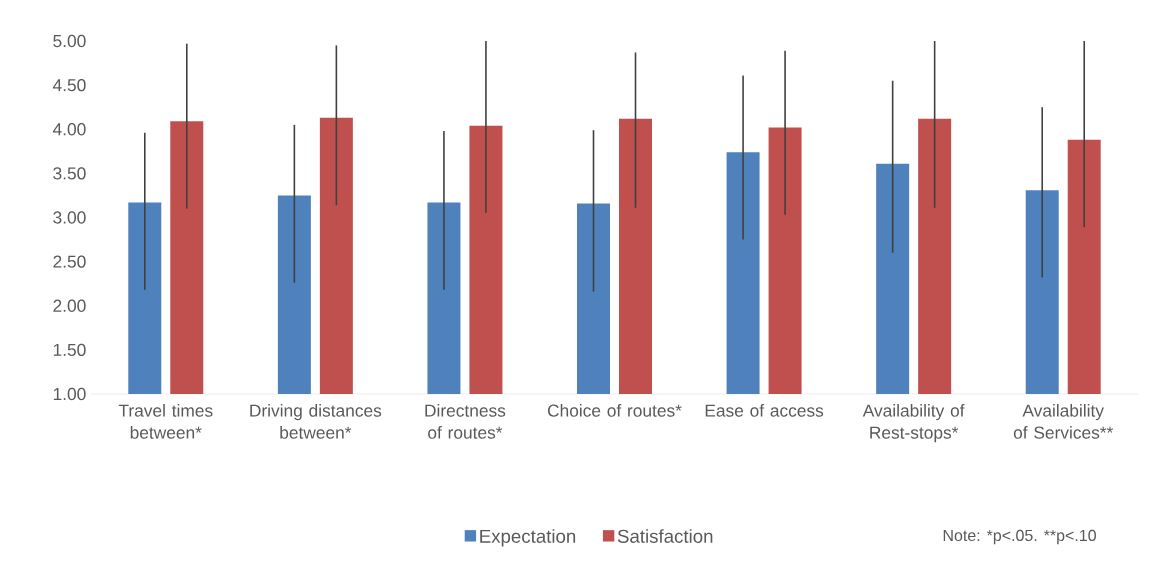 The width and height of the screenshot is (1152, 569). Describe the element at coordinates (665, 536) in the screenshot. I see `legend-label: Satisfaction` at that location.